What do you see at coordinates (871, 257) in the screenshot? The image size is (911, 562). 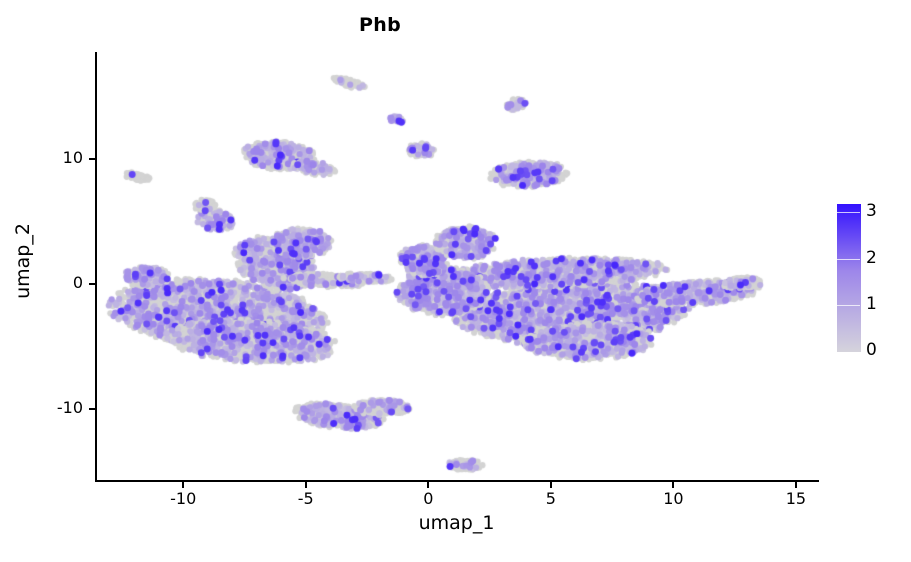 I see `colorbar-tick-label: 2` at bounding box center [871, 257].